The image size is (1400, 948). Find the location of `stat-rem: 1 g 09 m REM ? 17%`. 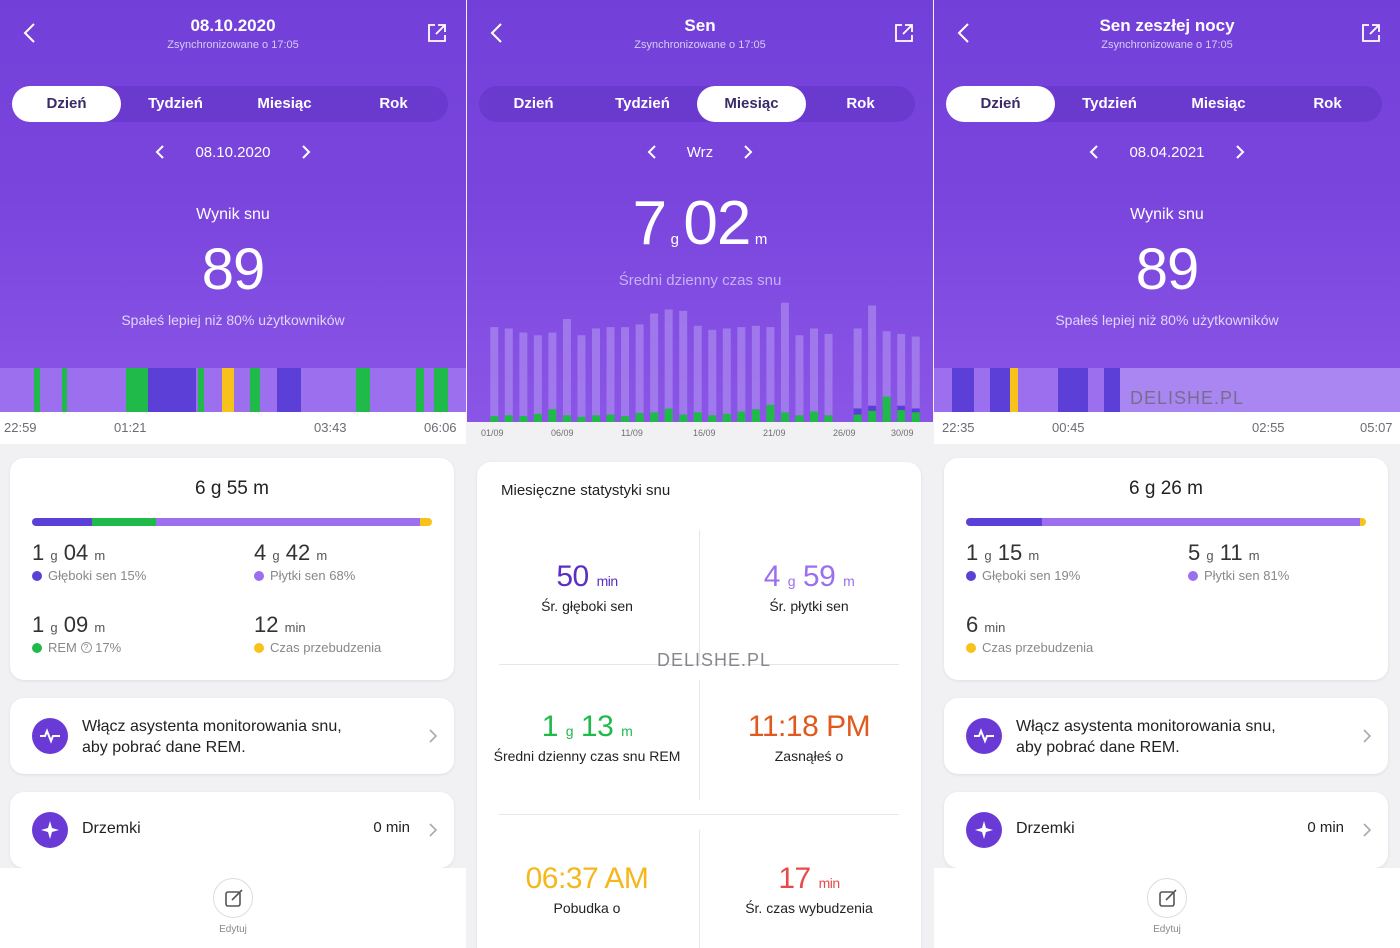

stat-rem: 1 g 09 m REM ? 17% is located at coordinates (77, 633).